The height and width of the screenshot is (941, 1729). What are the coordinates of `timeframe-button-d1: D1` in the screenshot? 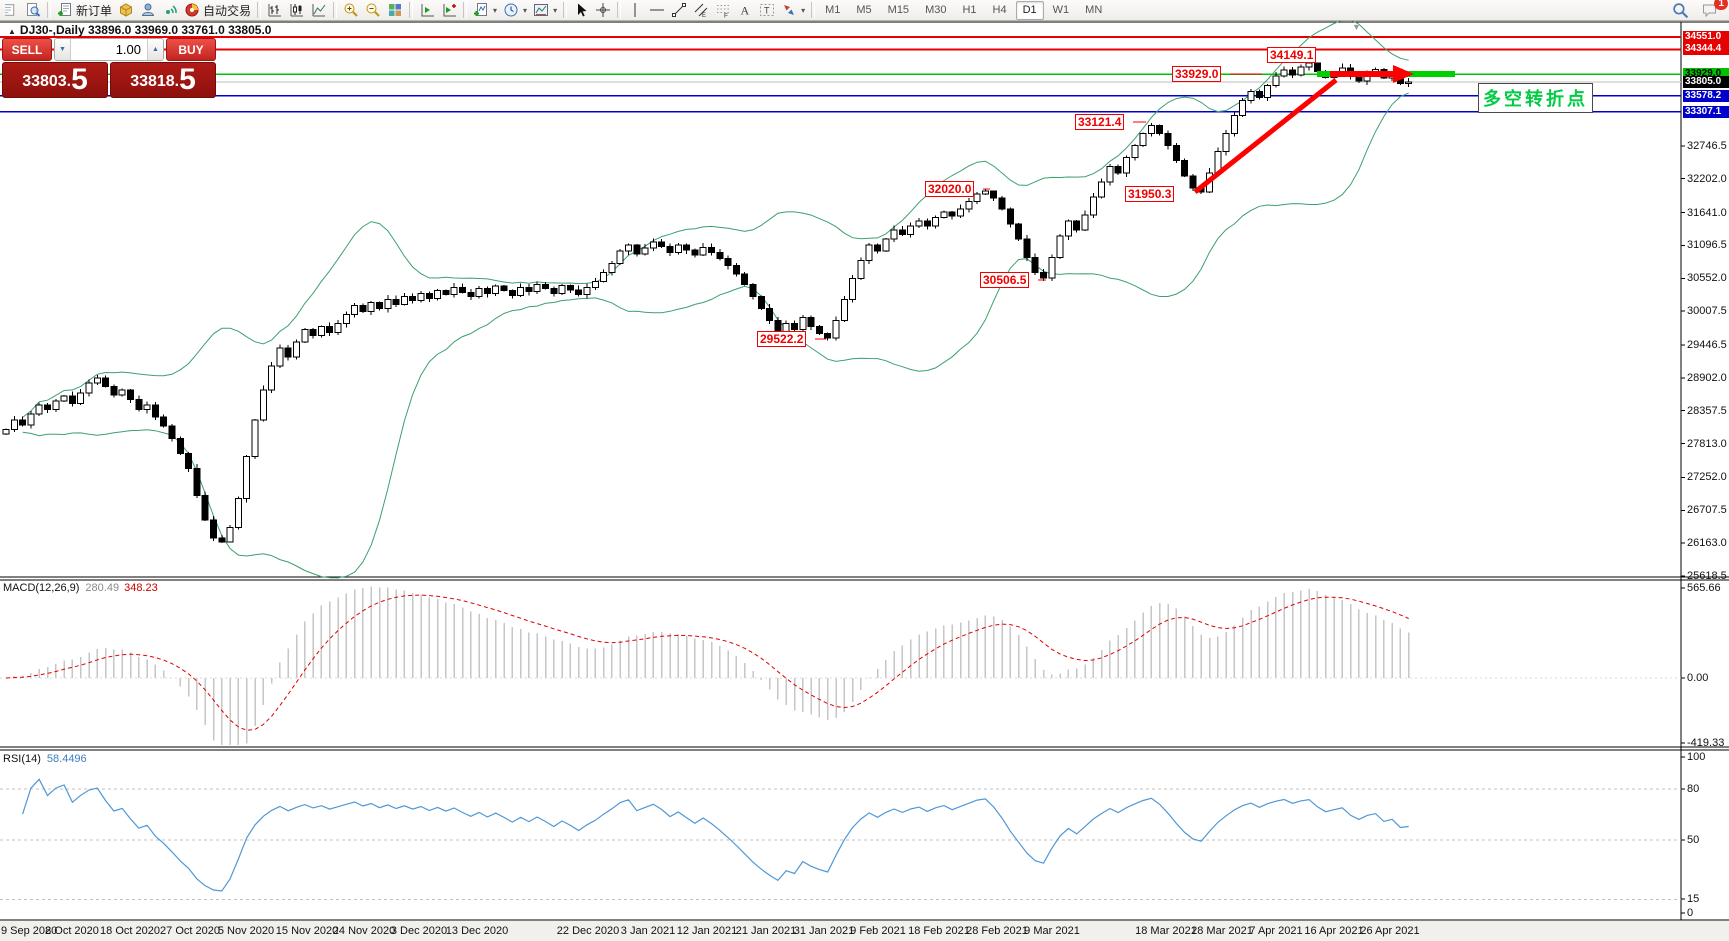 It's located at (1029, 10).